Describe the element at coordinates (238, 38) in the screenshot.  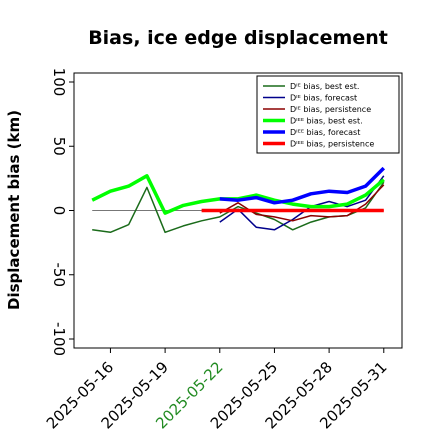
I see `chart-title: Bias, ice edge displacement` at that location.